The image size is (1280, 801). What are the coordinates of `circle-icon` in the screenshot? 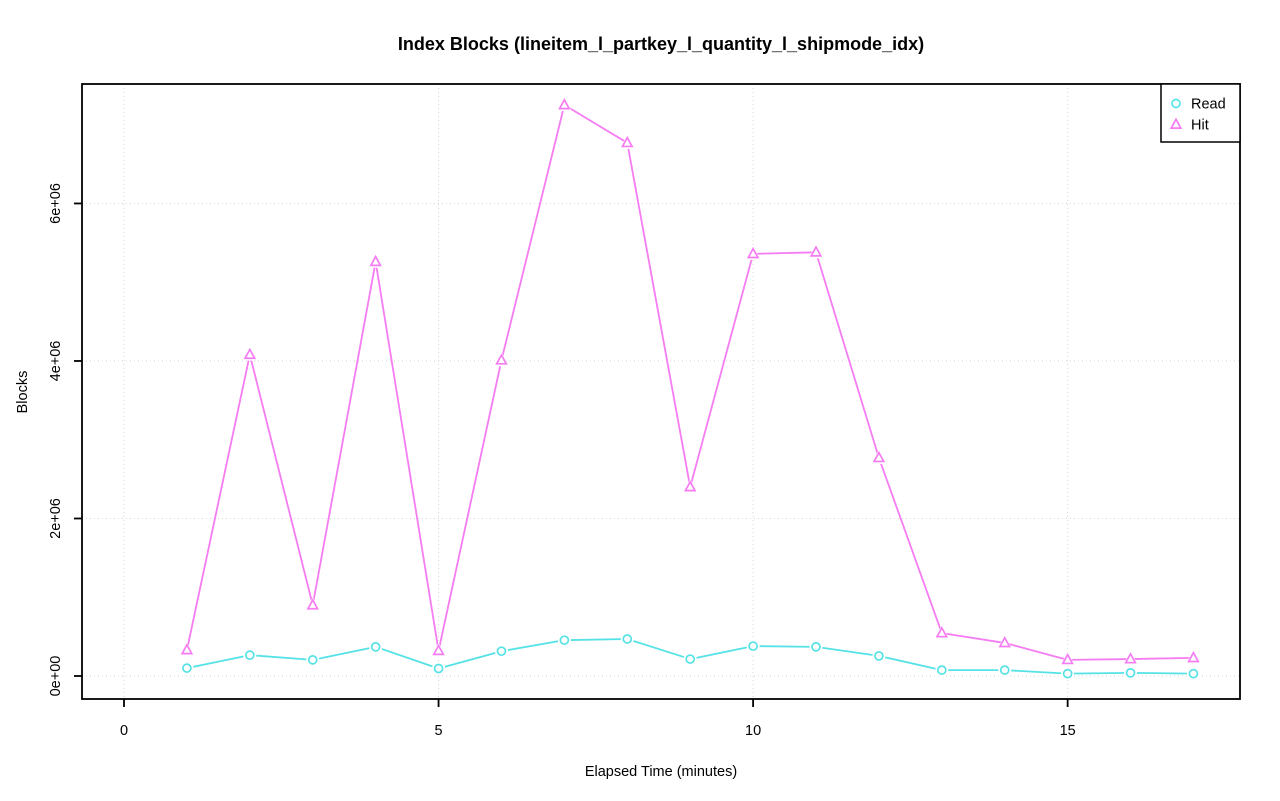 It's located at (1176, 103).